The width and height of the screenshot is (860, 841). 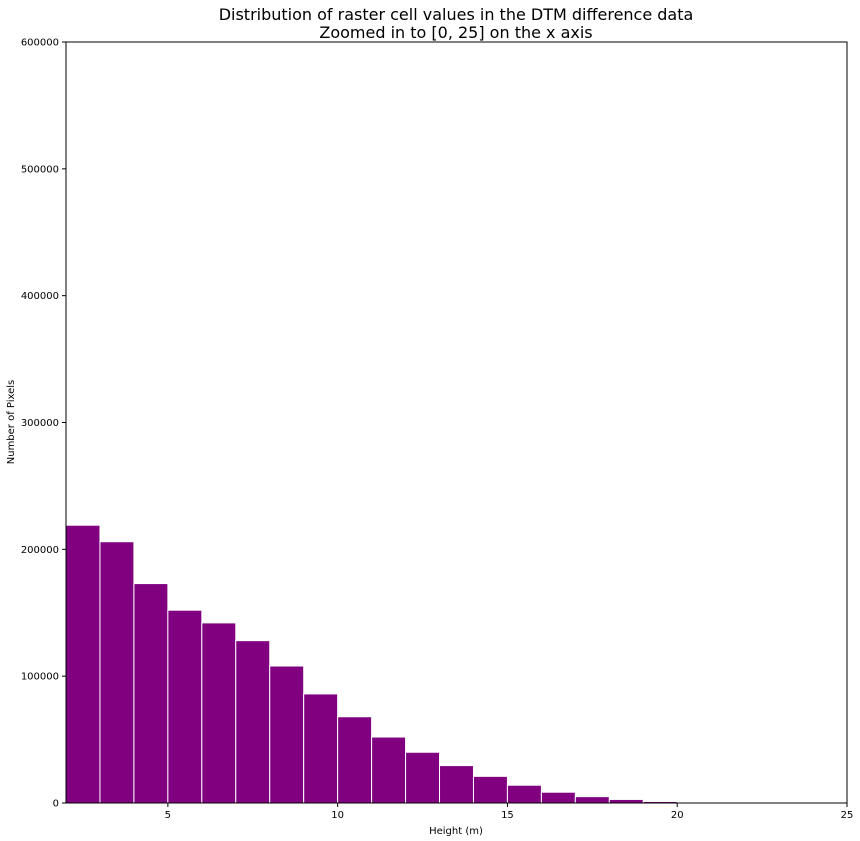 I want to click on y-tick-label: 300000, so click(x=40, y=423).